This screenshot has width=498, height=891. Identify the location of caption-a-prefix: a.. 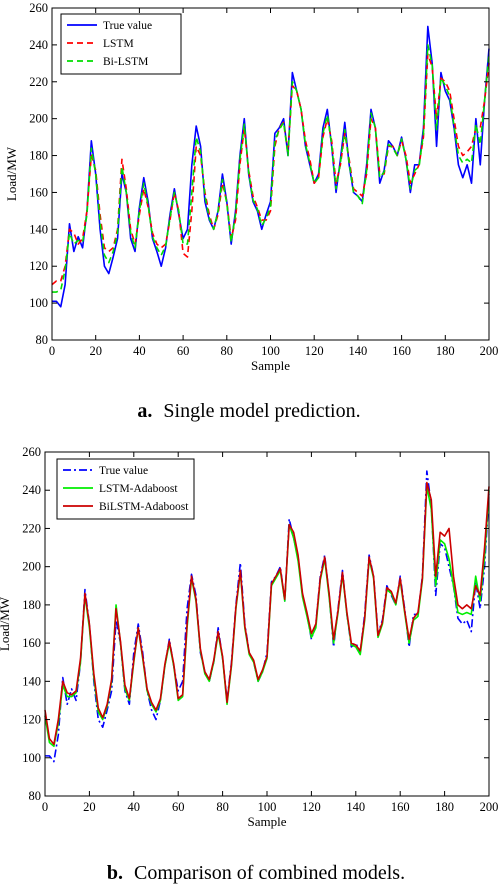
(144, 411).